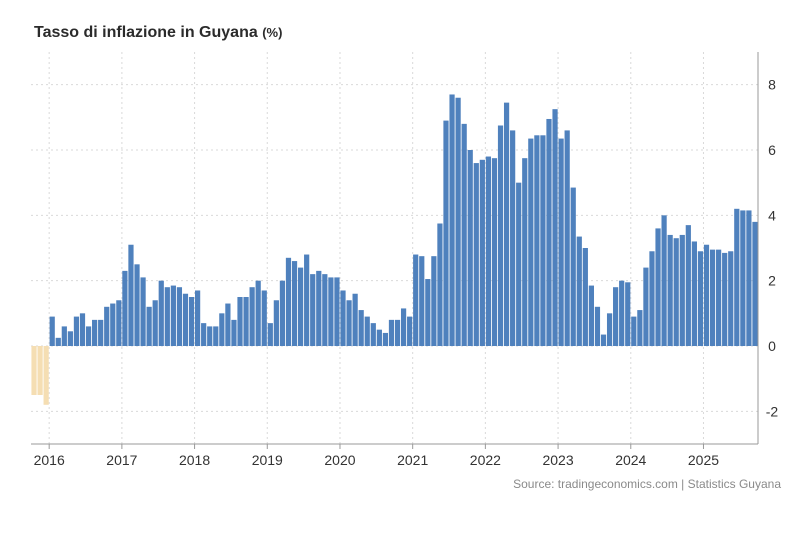 The width and height of the screenshot is (795, 543). I want to click on x-tick-label: 2021, so click(412, 460).